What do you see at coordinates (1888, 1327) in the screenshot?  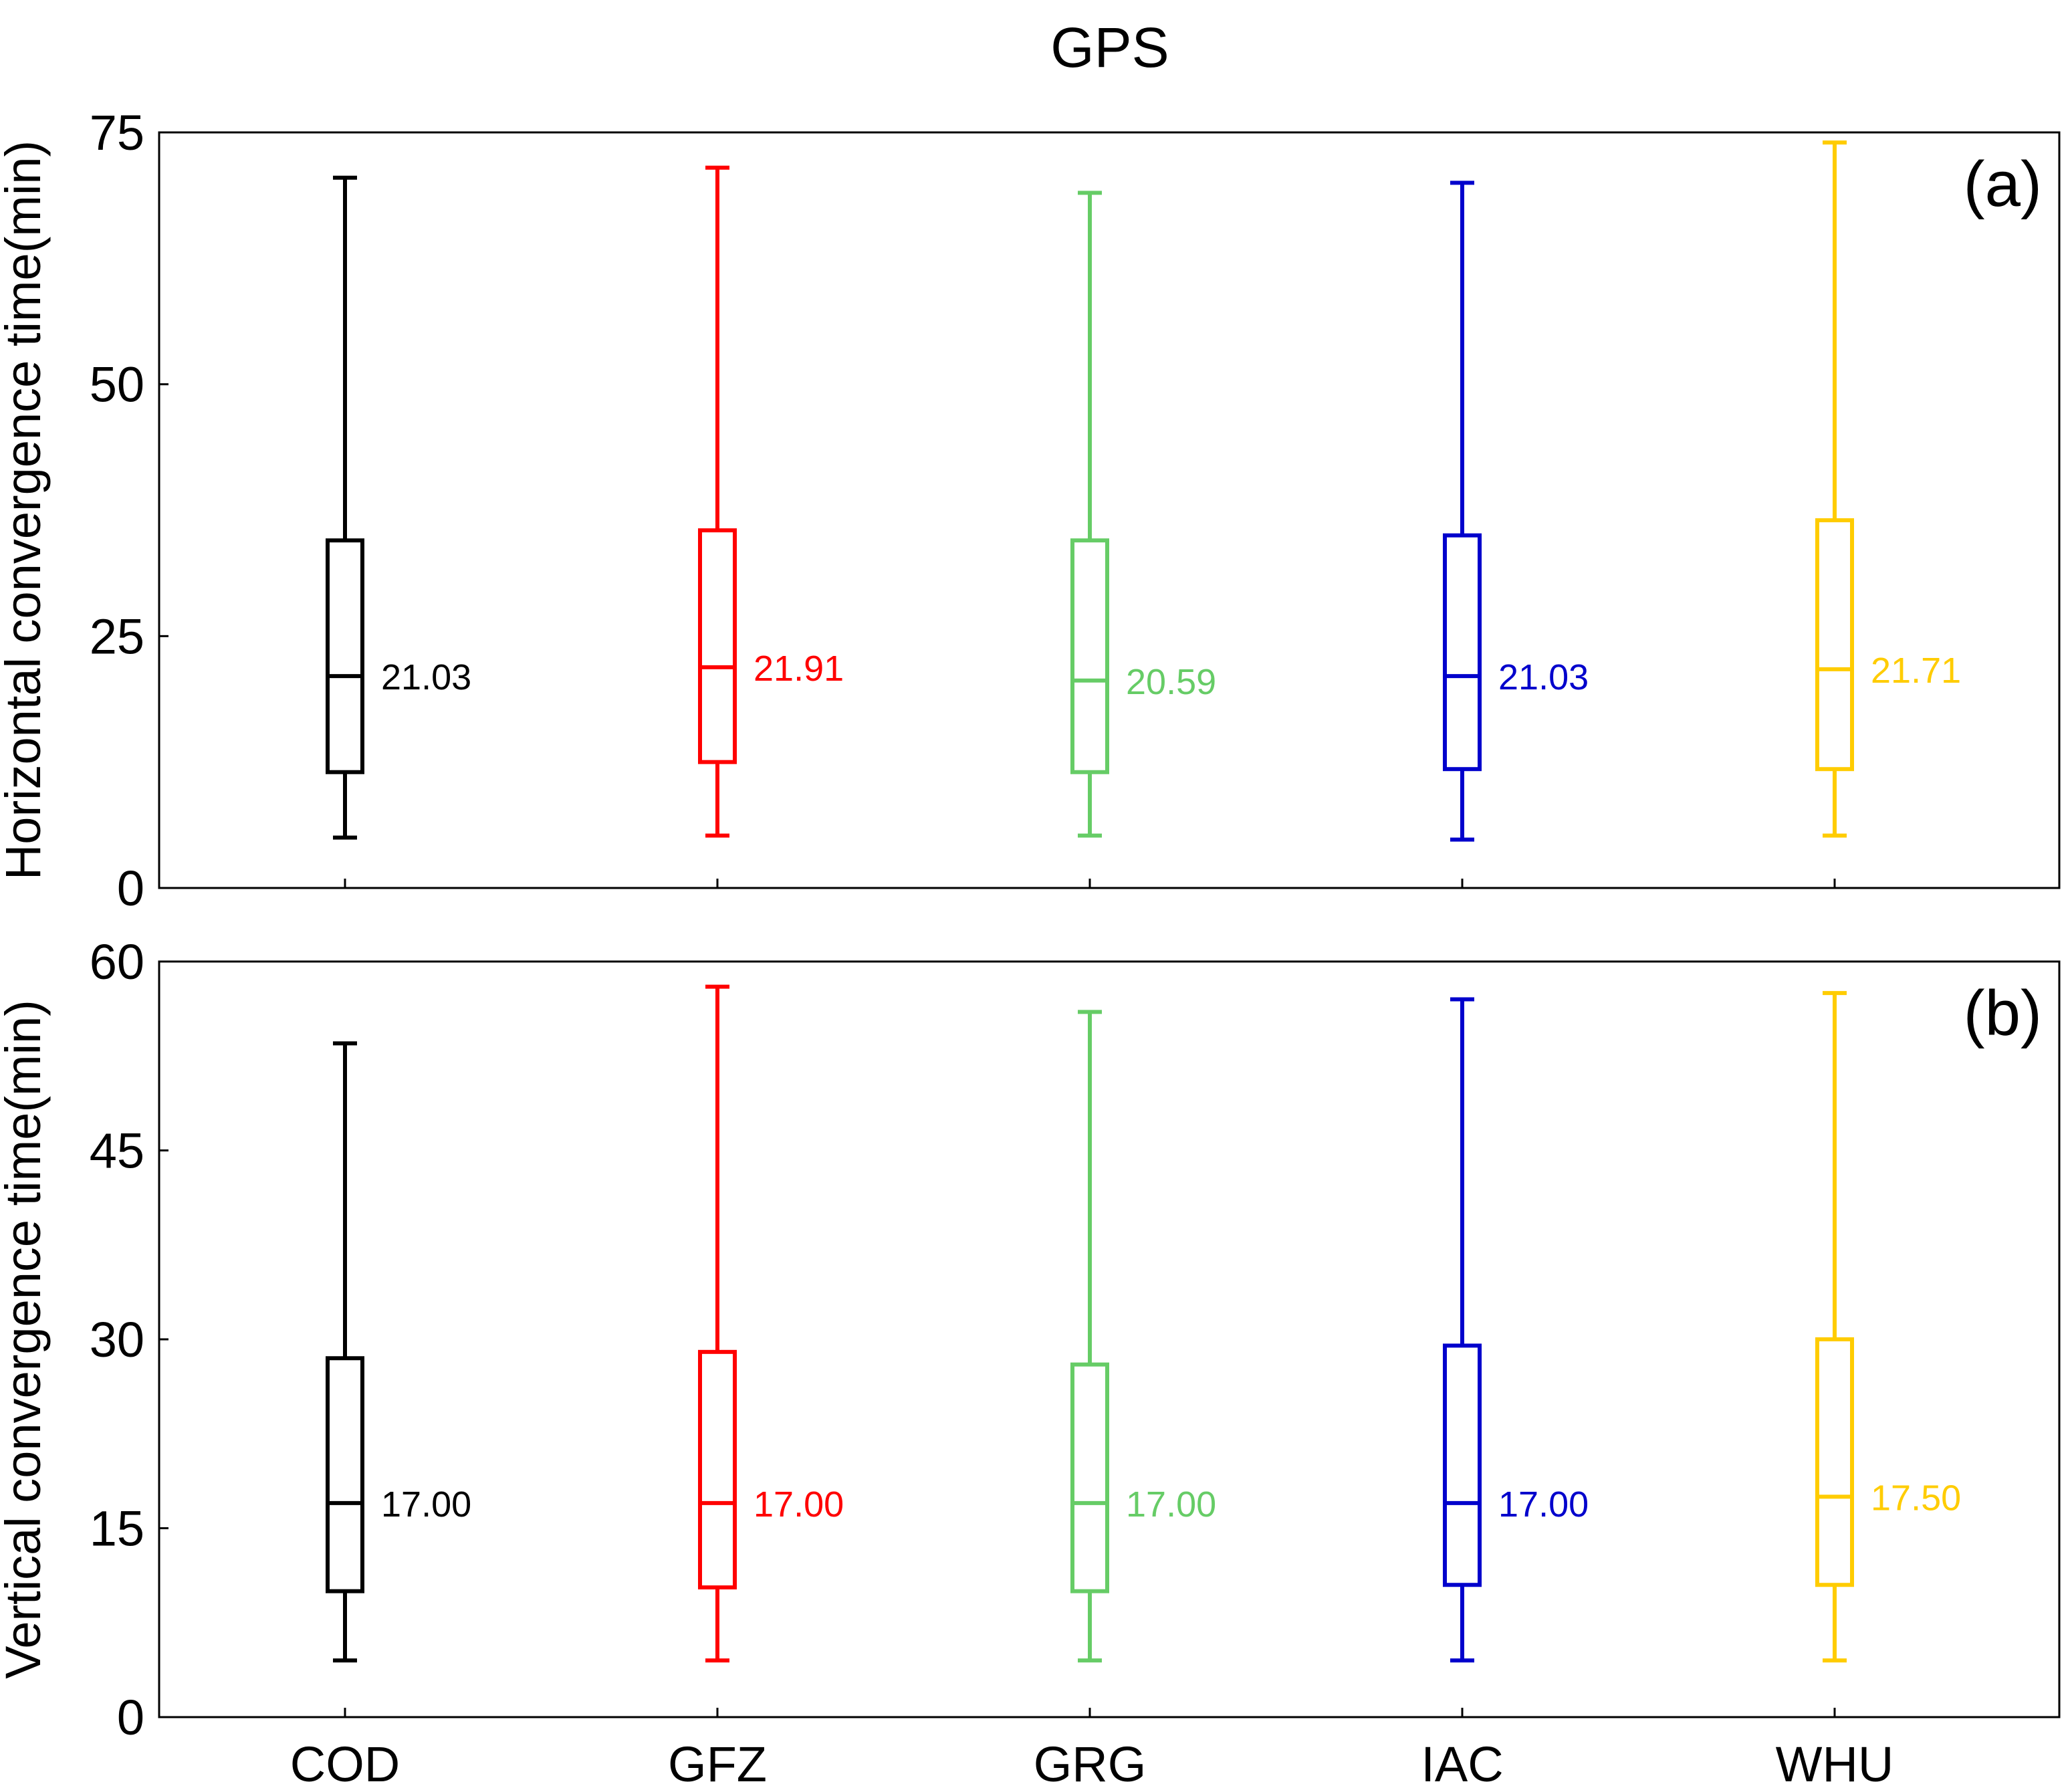 I see `box-whu: 17.50` at bounding box center [1888, 1327].